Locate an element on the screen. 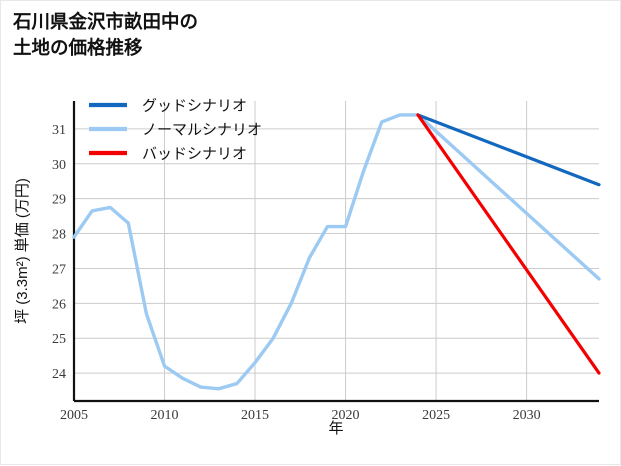 This screenshot has width=621, height=466. y-tick-label: 28 is located at coordinates (59, 235).